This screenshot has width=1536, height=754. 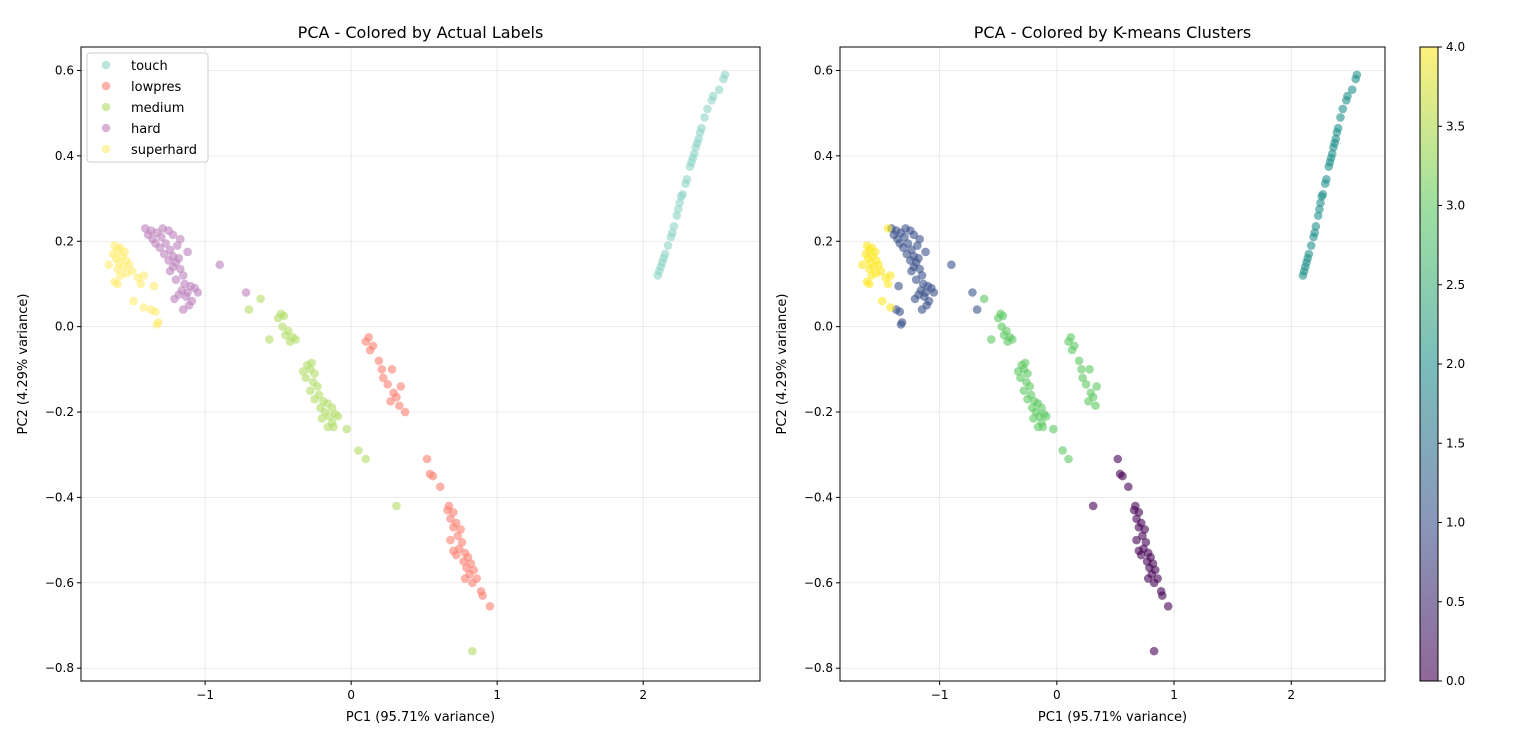 I want to click on x-tick-label: −1, so click(x=940, y=695).